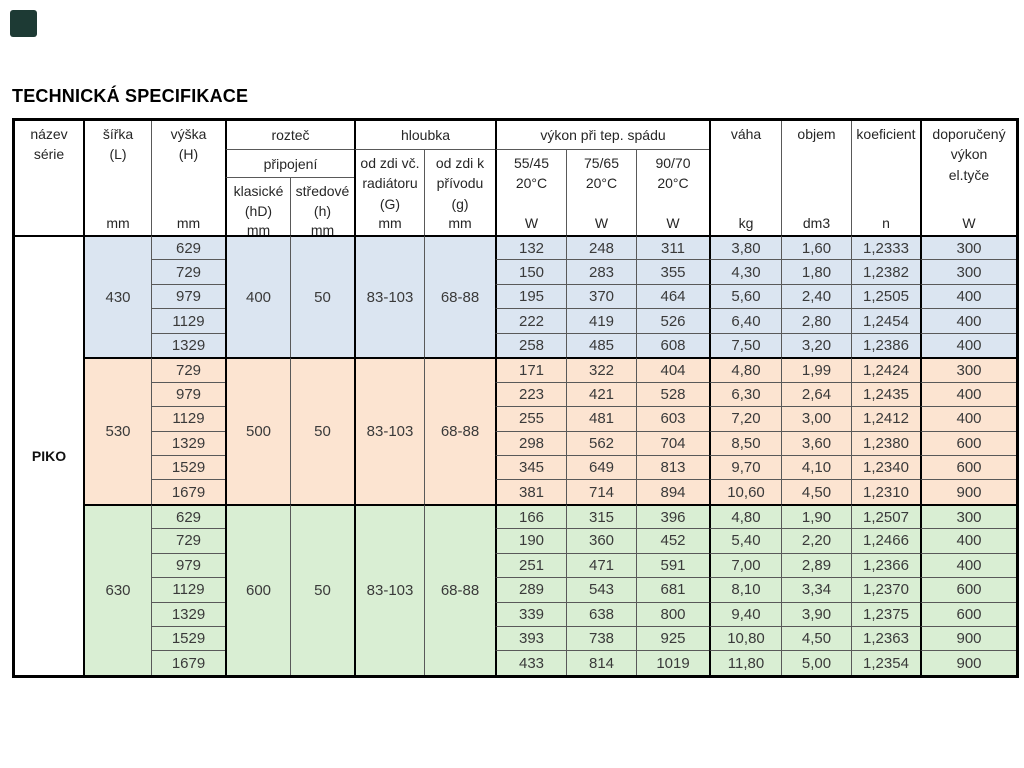  Describe the element at coordinates (289, 135) in the screenshot. I see `header-roztec: rozteč` at that location.